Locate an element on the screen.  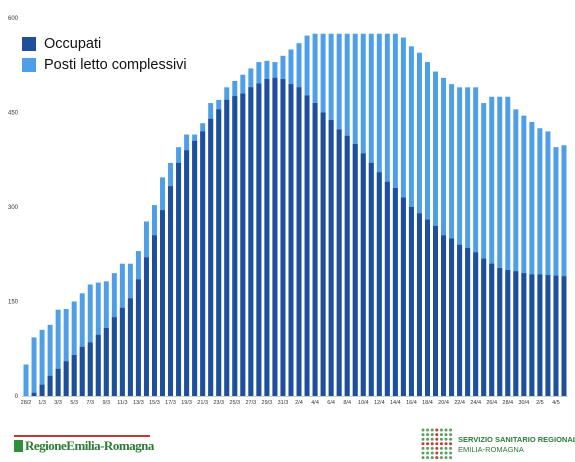
legend-swatch-occupati is located at coordinates (29, 43).